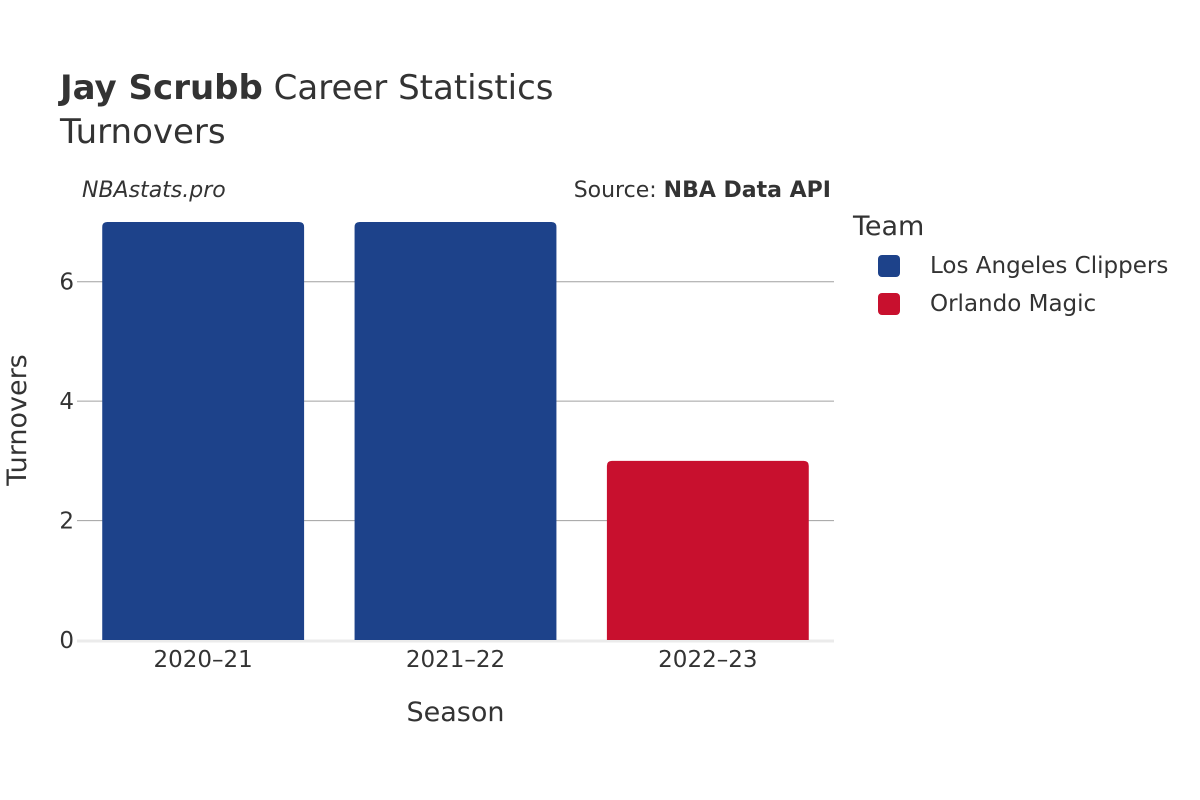  I want to click on y-axis-title: Turnovers, so click(17, 420).